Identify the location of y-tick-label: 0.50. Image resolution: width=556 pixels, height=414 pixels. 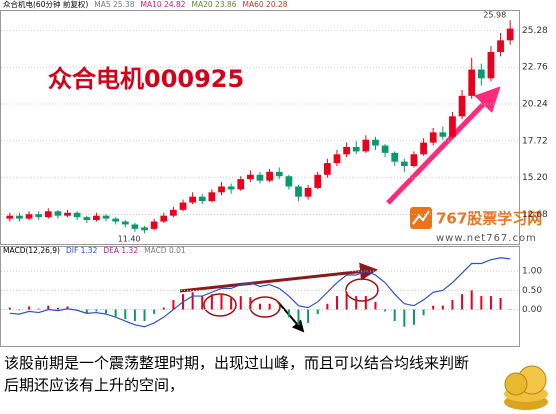
(532, 291).